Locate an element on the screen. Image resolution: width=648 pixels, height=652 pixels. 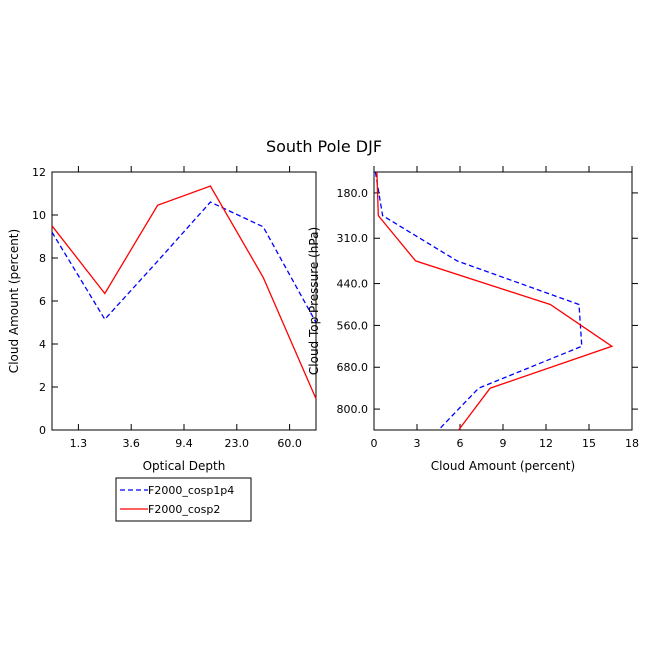
left-x-tick-label: 9.4 is located at coordinates (184, 443).